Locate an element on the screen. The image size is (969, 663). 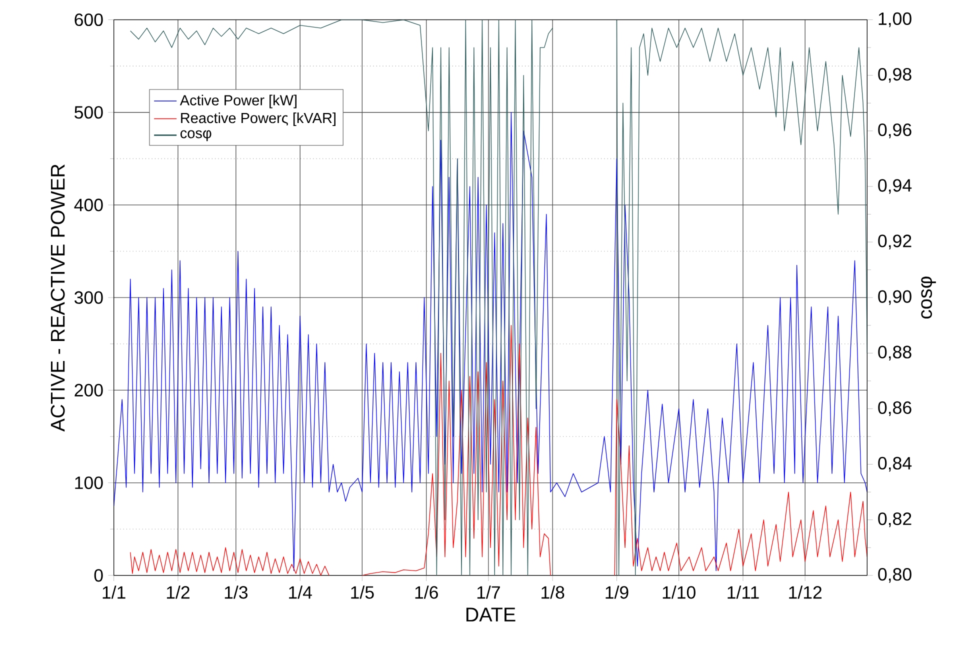
y-tick-label: 500 is located at coordinates (88, 112).